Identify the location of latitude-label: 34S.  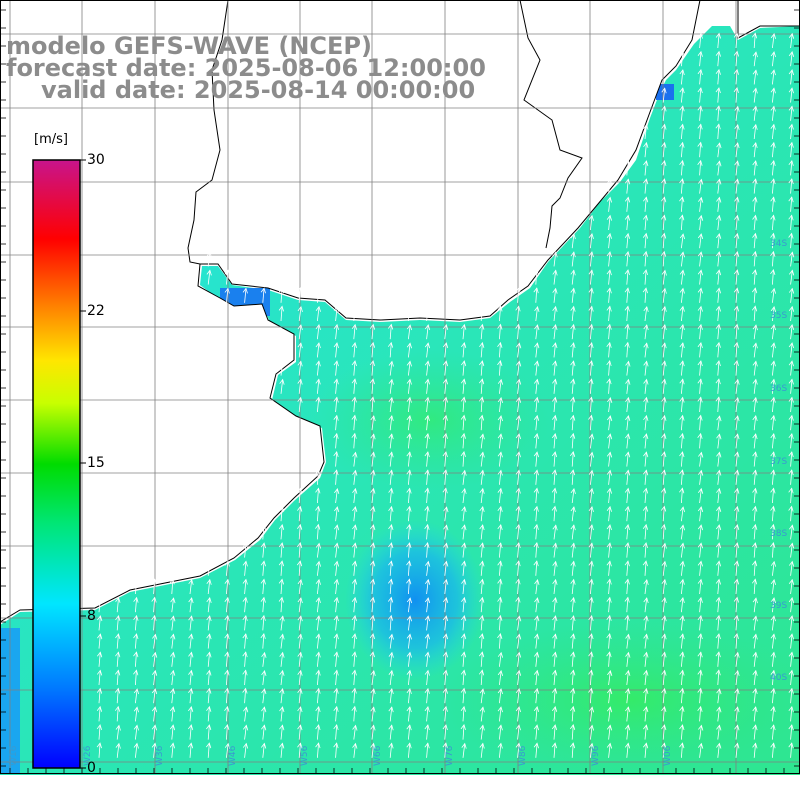
(778, 244).